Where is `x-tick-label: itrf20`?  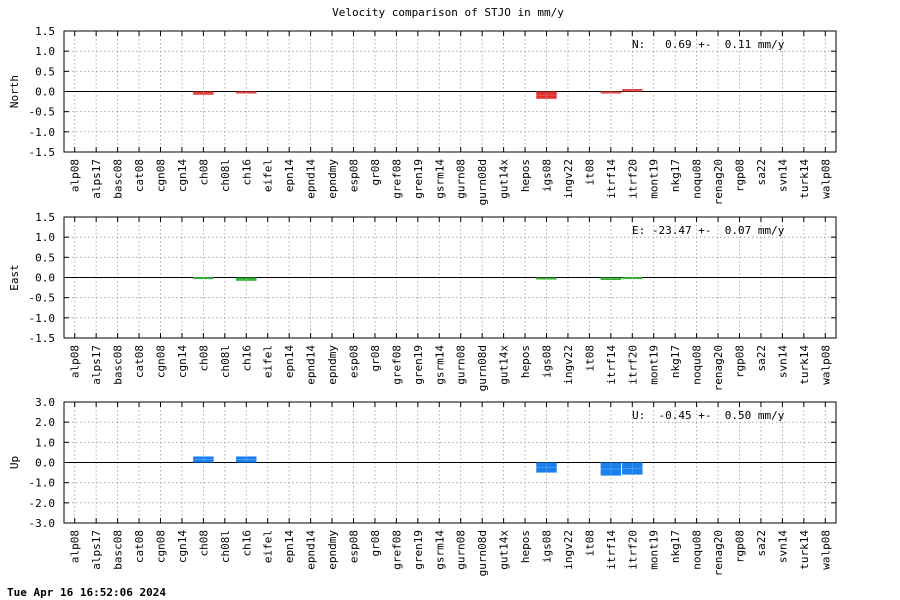
x-tick-label: itrf20 is located at coordinates (632, 550).